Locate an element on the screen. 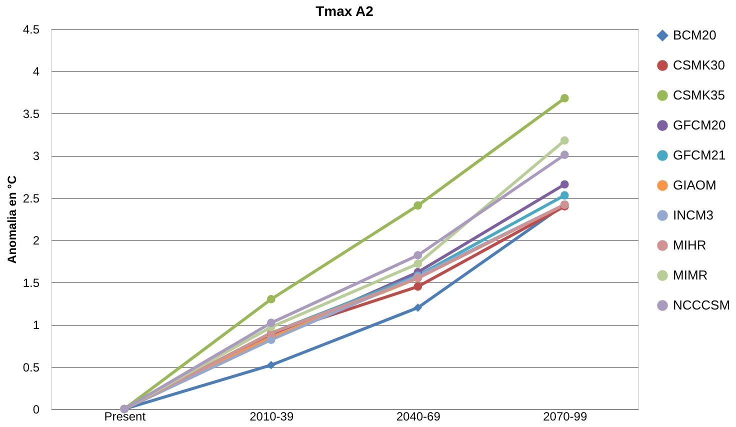 The height and width of the screenshot is (427, 736). legend-label: INCM3 is located at coordinates (693, 215).